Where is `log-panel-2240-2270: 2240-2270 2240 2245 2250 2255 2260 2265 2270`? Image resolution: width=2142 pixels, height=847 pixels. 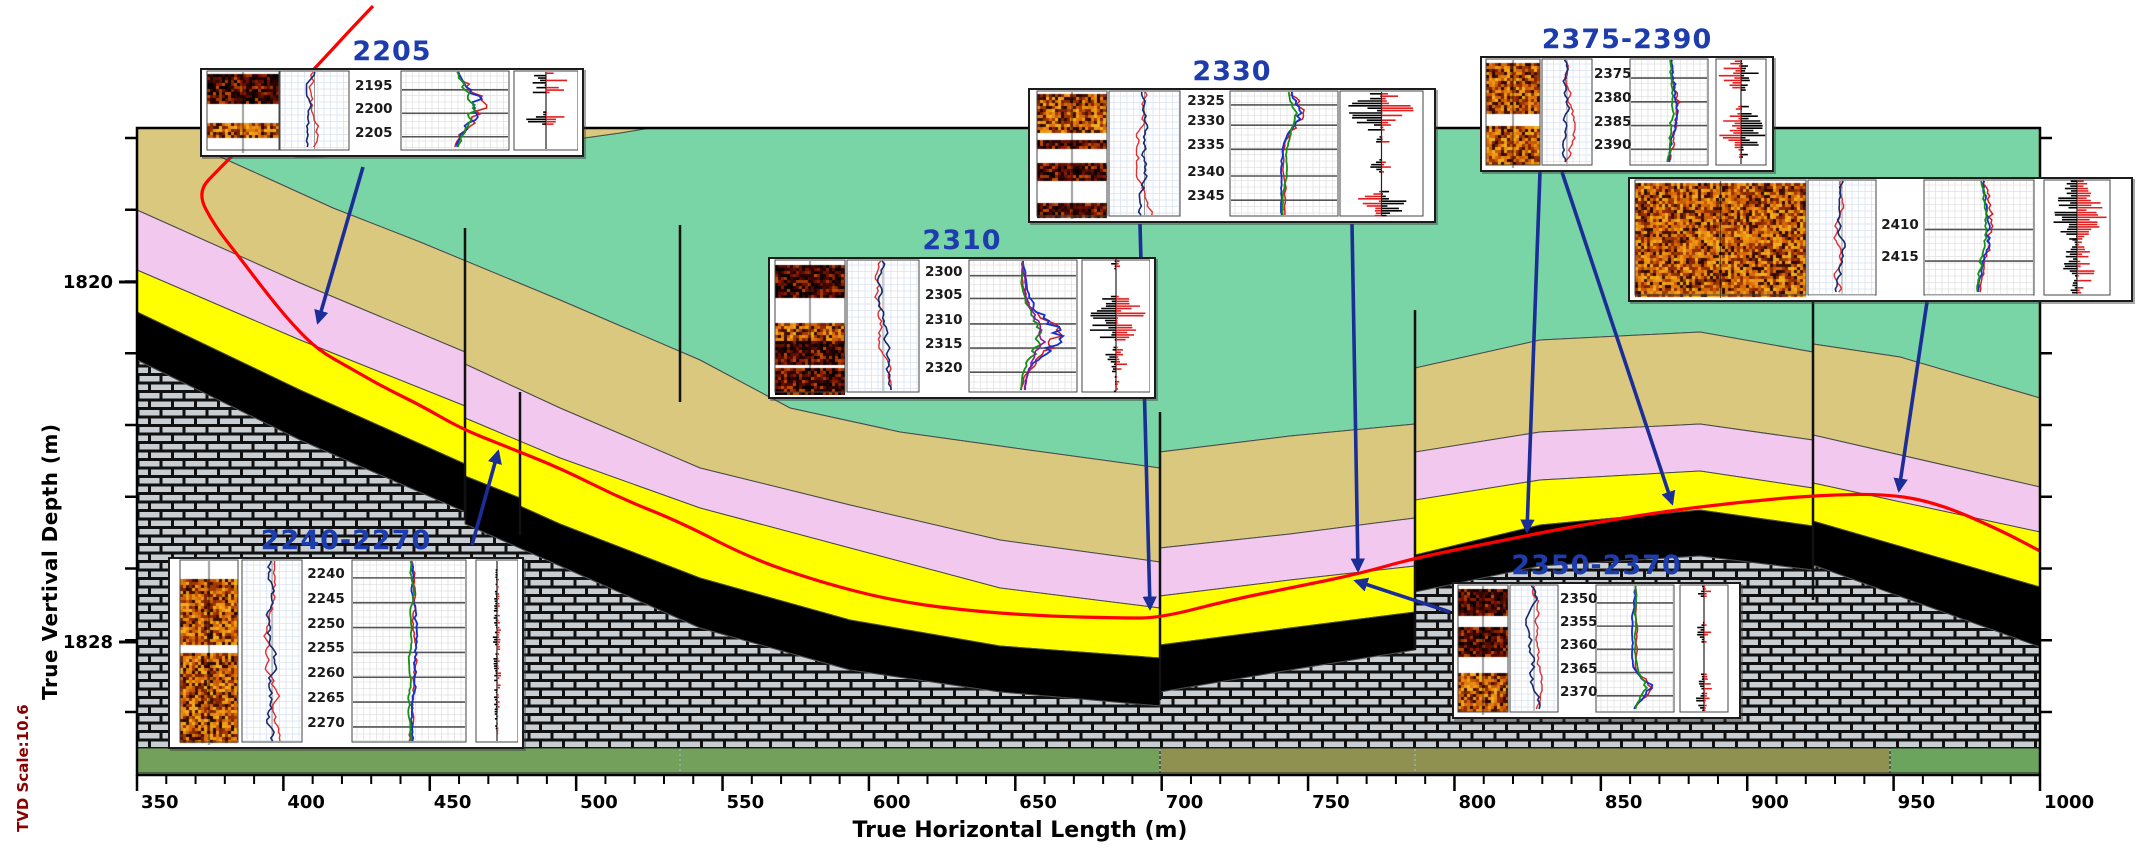
log-panel-2240-2270: 2240-2270 2240 2245 2250 2255 2260 2265 2270 is located at coordinates (346, 637).